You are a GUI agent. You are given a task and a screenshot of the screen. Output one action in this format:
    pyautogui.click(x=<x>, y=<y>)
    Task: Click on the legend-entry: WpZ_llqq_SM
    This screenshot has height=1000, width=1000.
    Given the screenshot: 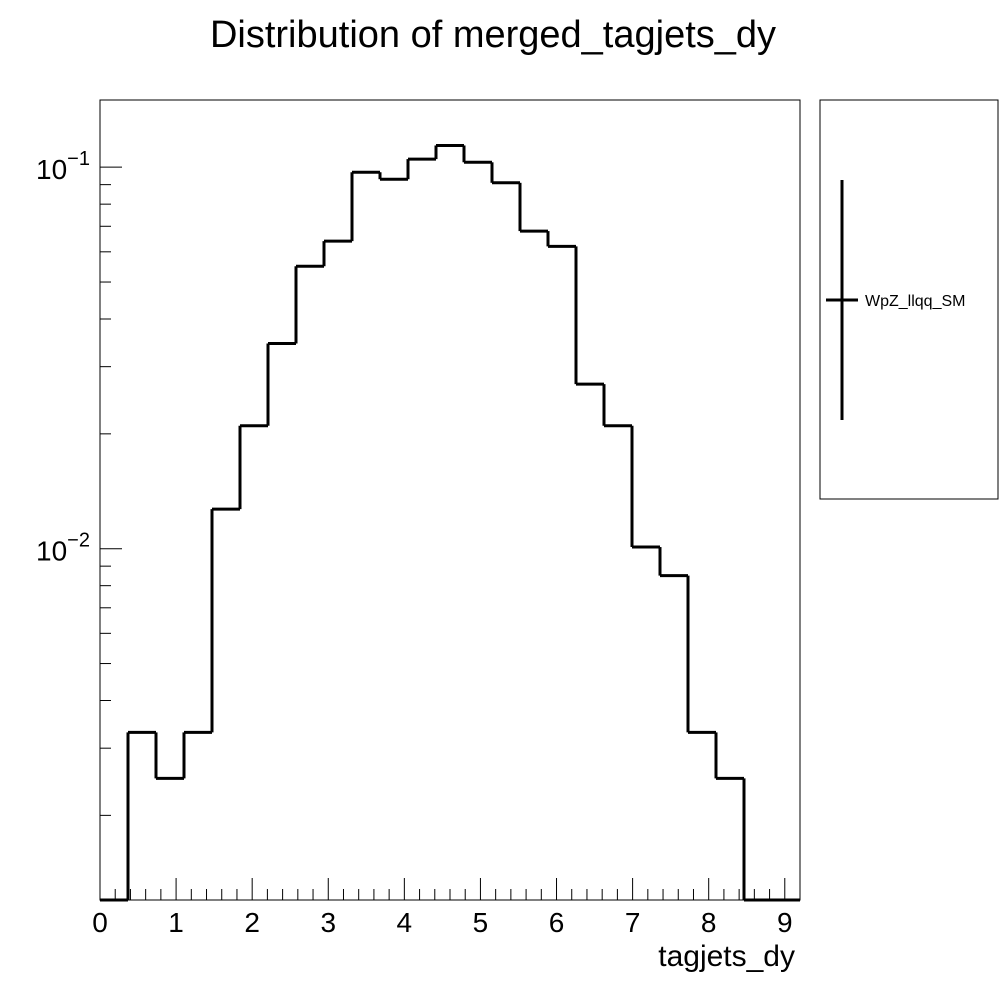 What is the action you would take?
    pyautogui.click(x=915, y=301)
    